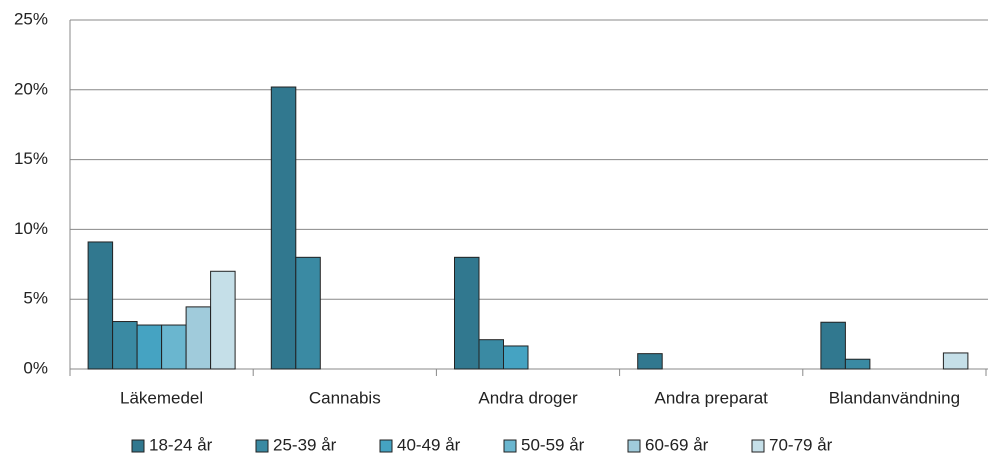  Describe the element at coordinates (553, 444) in the screenshot. I see `legend-label: 50-59 år` at that location.